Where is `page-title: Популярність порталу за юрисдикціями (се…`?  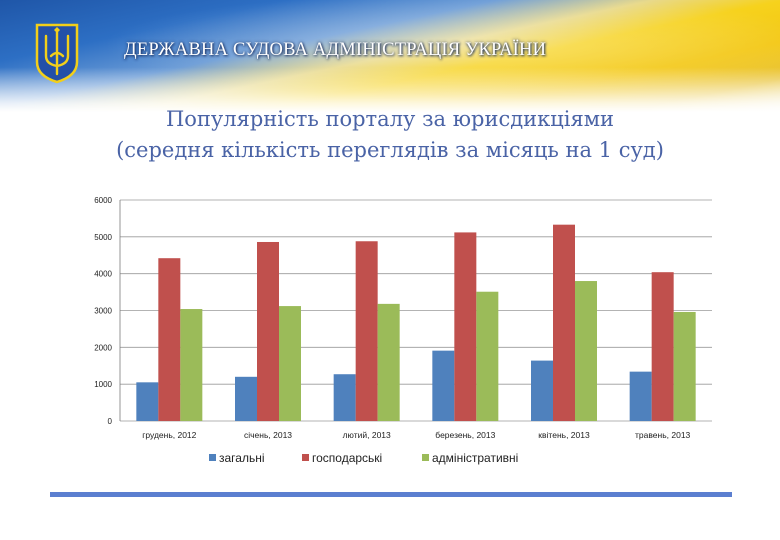 page-title: Популярність порталу за юрисдикціями (се… is located at coordinates (390, 135).